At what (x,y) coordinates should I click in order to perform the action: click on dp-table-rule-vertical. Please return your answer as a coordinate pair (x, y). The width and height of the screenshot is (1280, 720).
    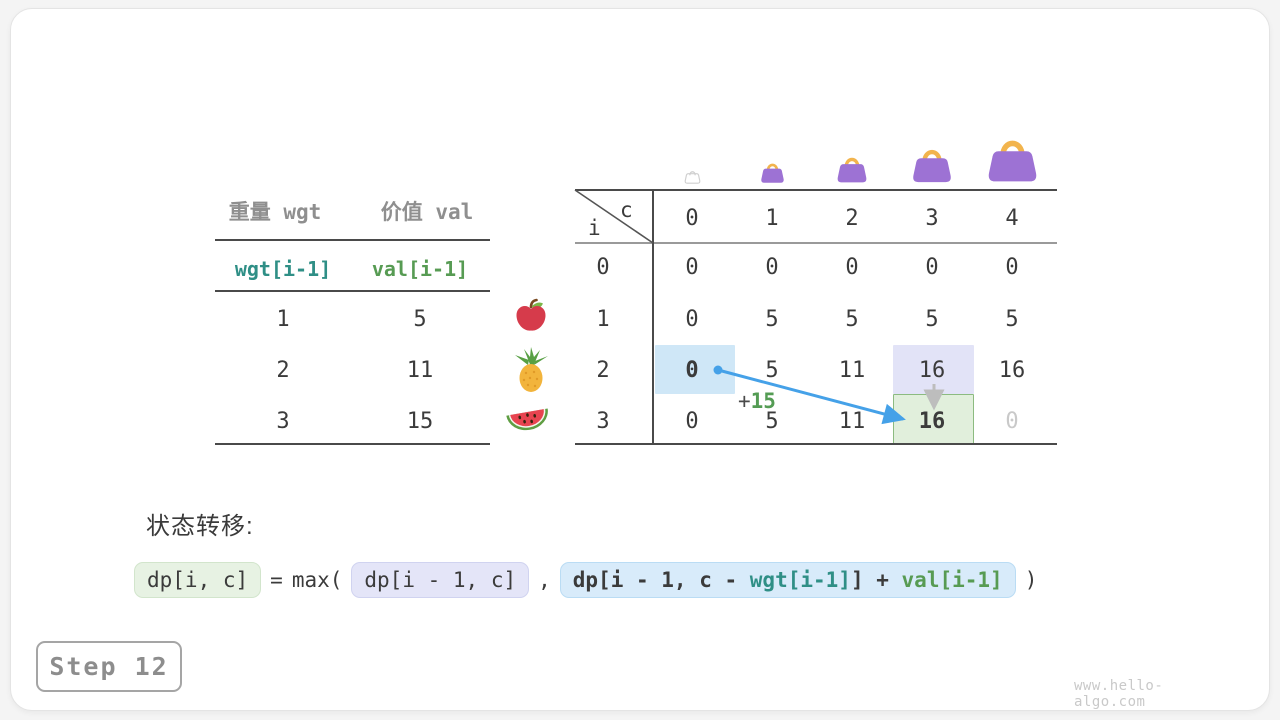
    Looking at the image, I should click on (653, 317).